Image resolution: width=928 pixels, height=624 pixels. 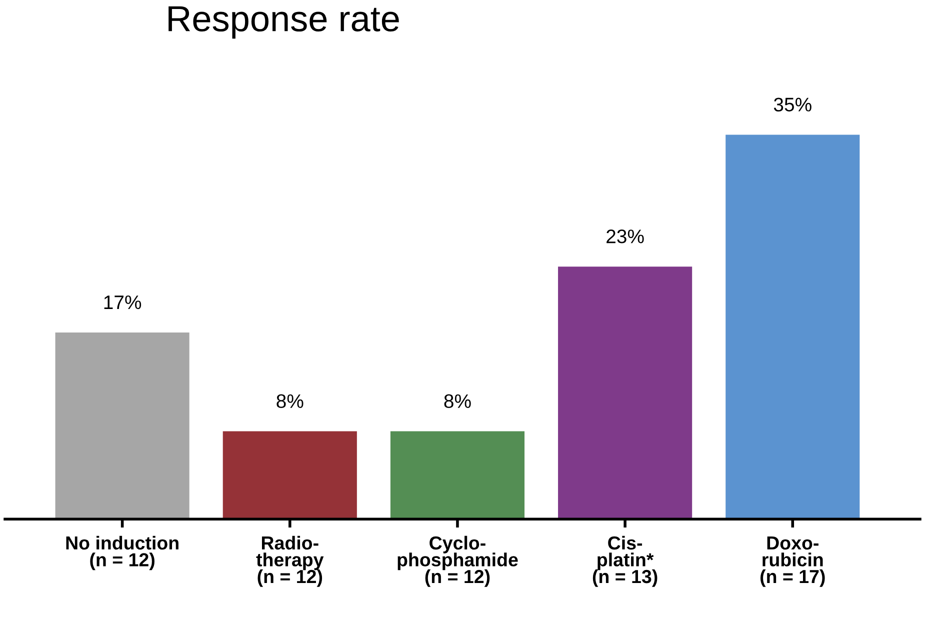 I want to click on data-label: 35%, so click(x=793, y=105).